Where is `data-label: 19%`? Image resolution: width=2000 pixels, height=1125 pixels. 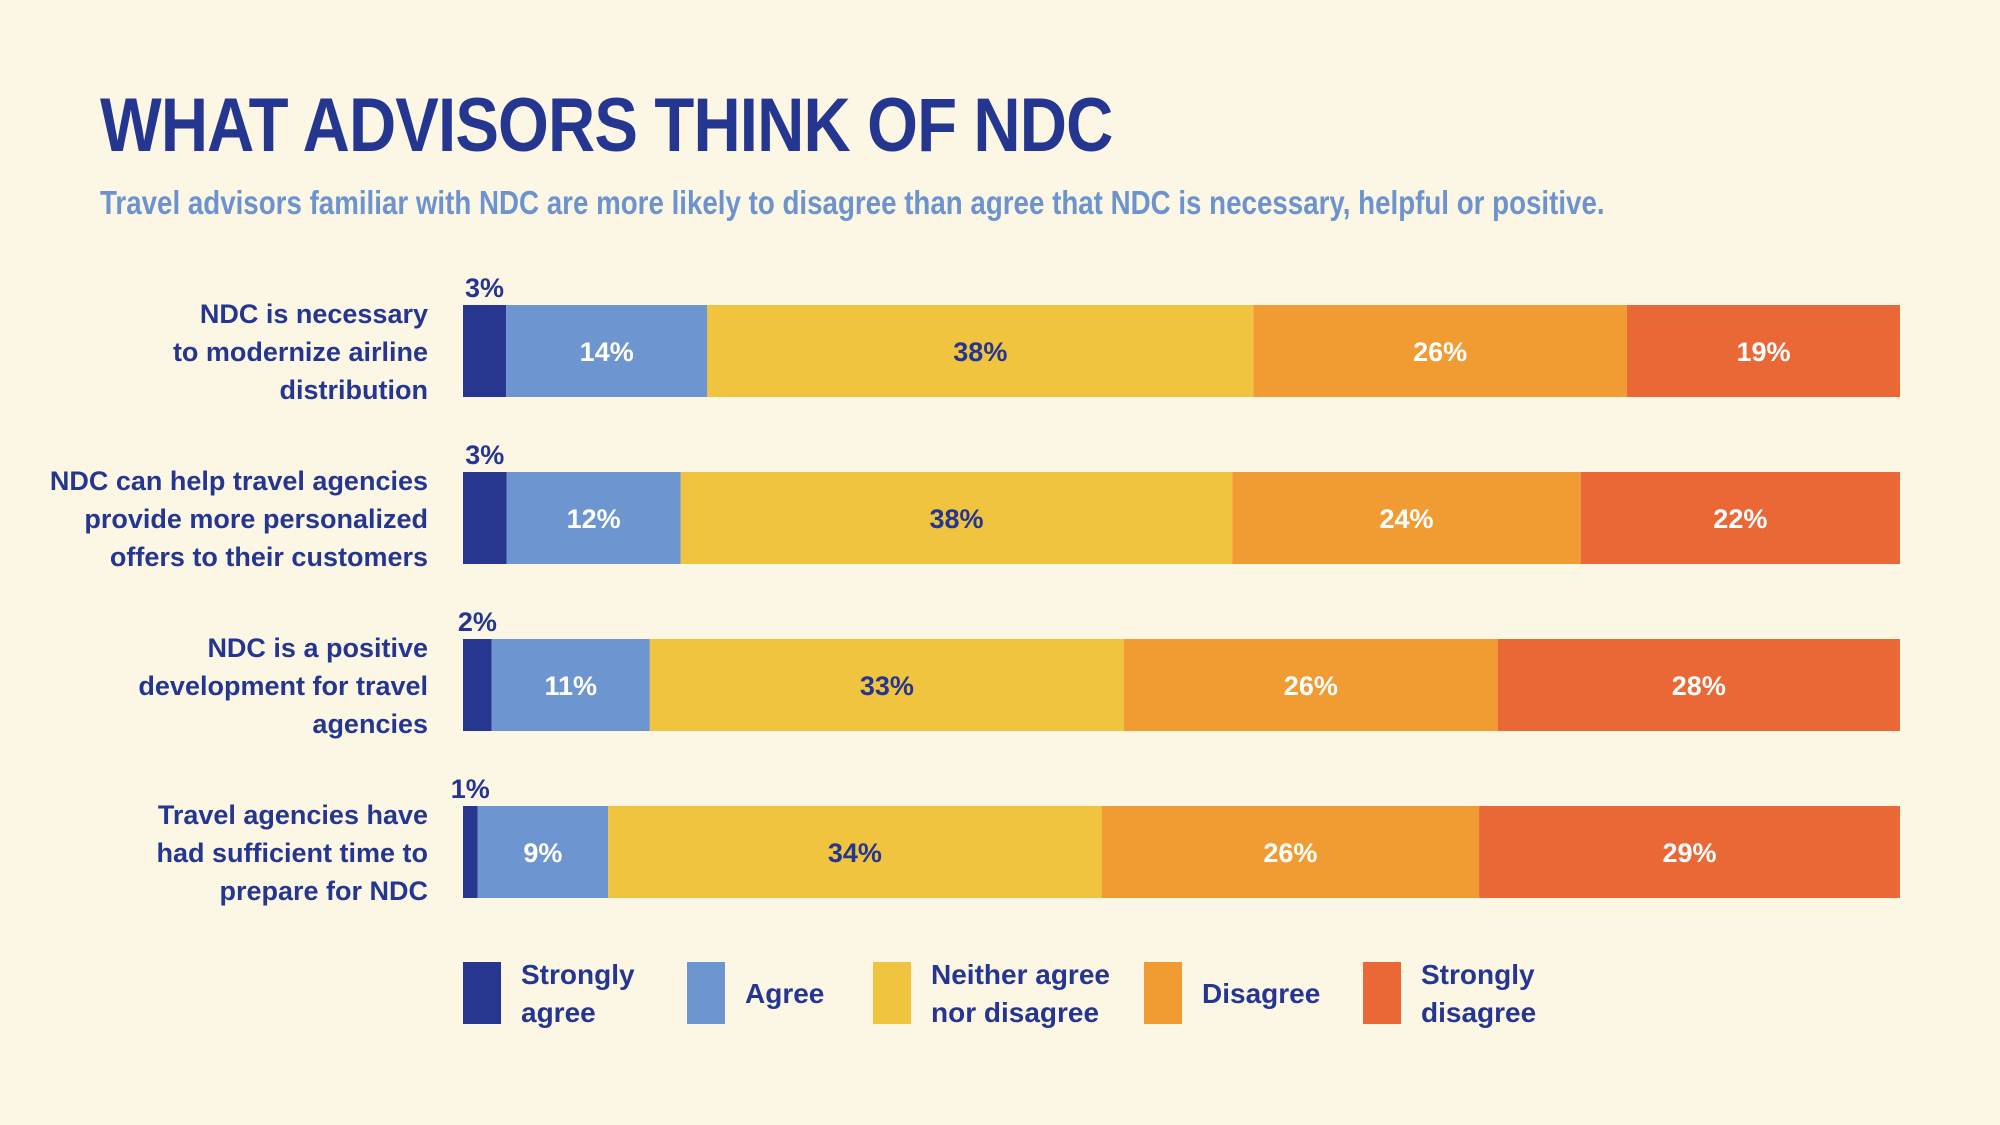
data-label: 19% is located at coordinates (1763, 352).